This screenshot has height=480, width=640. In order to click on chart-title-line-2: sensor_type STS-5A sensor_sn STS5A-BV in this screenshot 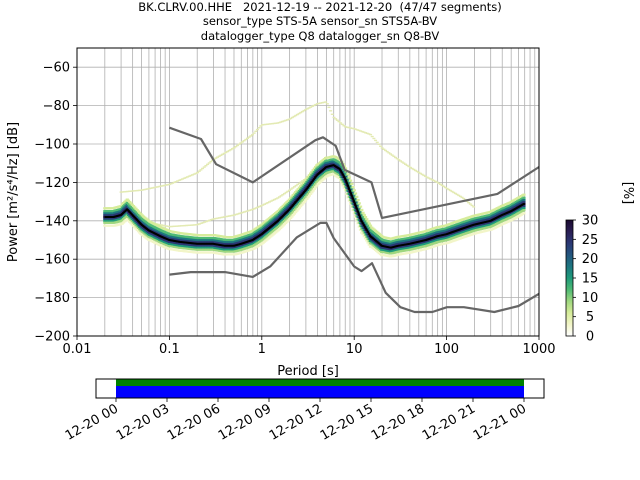, I will do `click(320, 21)`.